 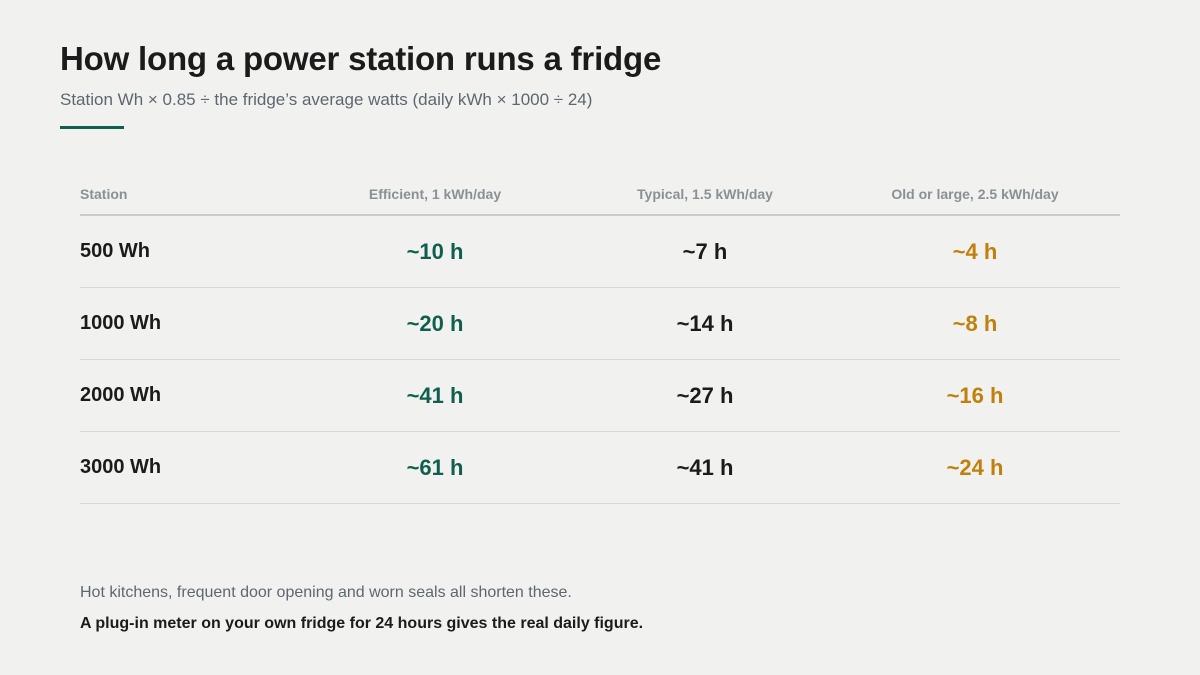 I want to click on station-cell: 500 Wh, so click(x=115, y=251).